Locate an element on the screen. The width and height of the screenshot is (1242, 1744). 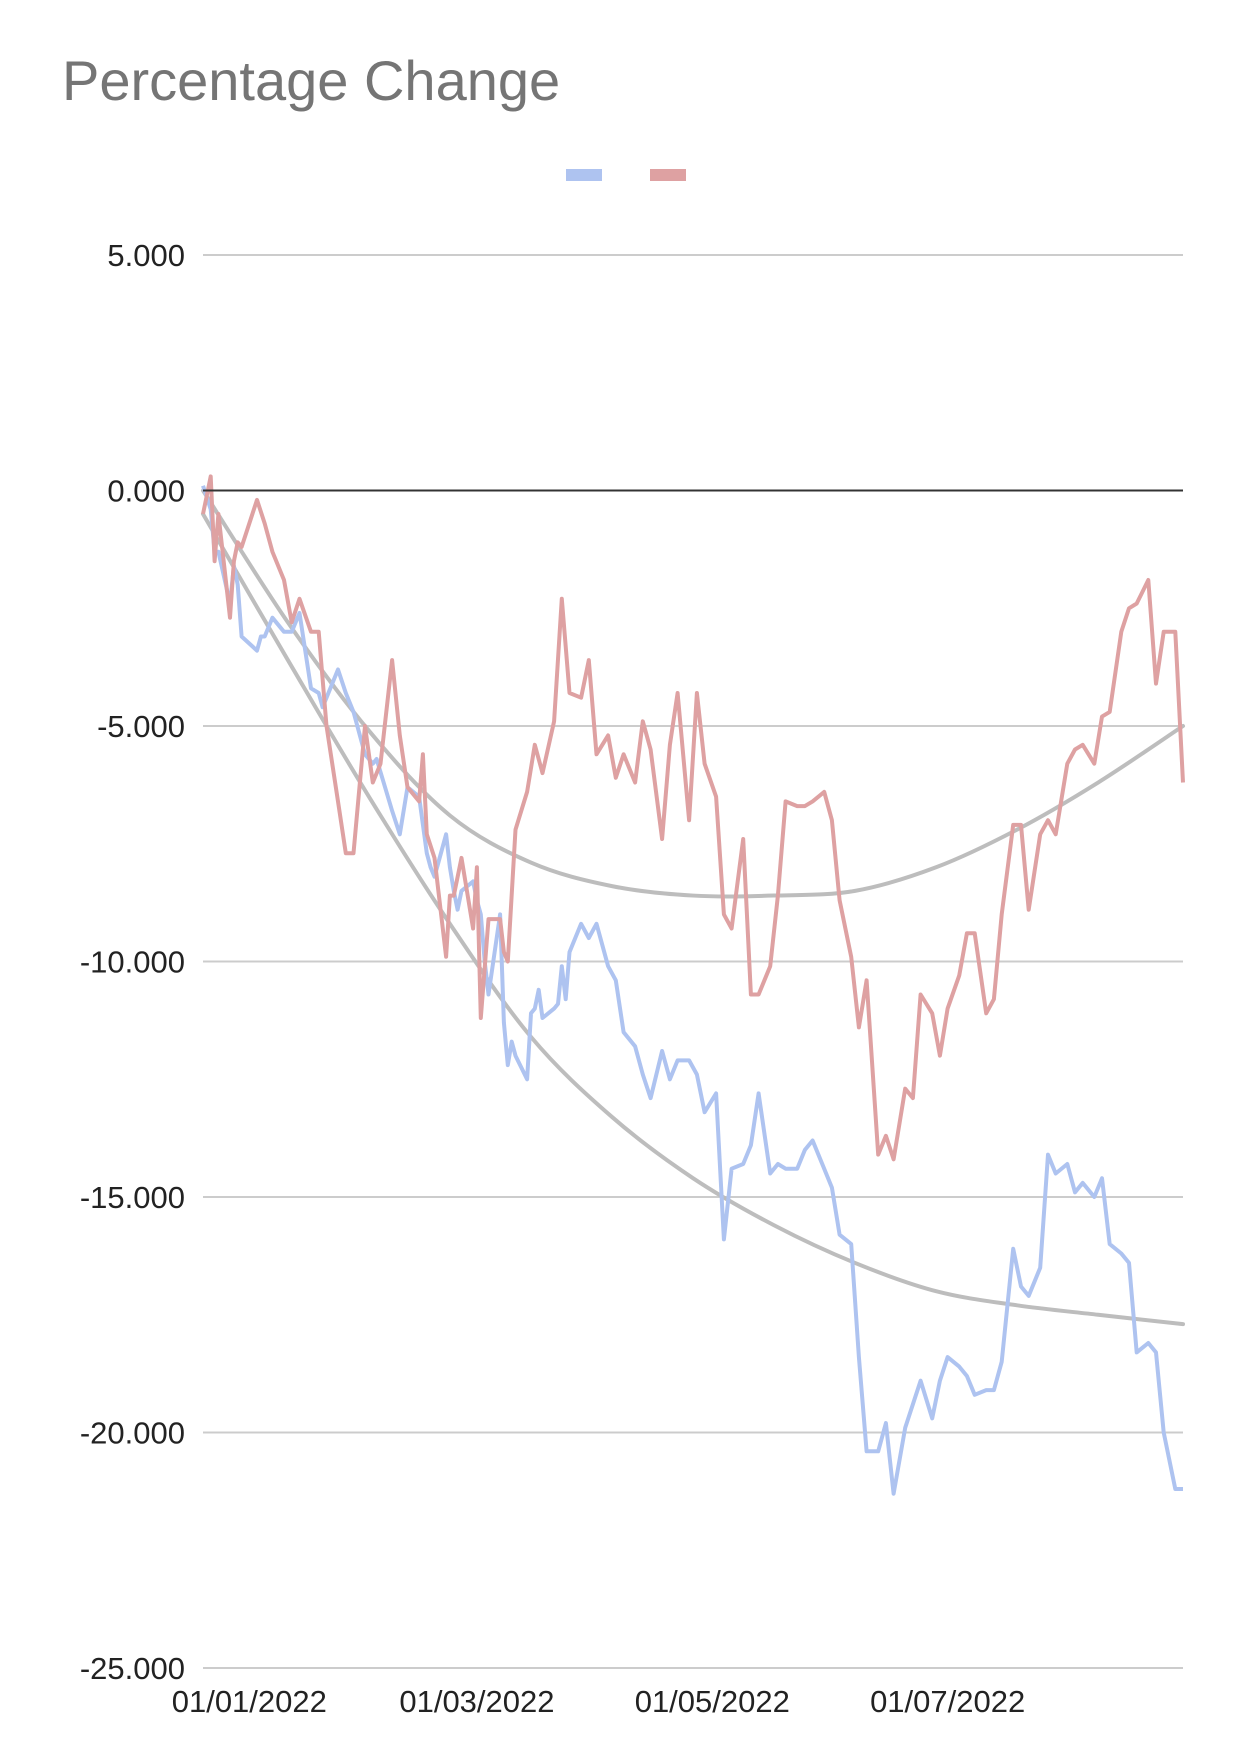
x-tick-label: 01/01/2022 is located at coordinates (249, 1701).